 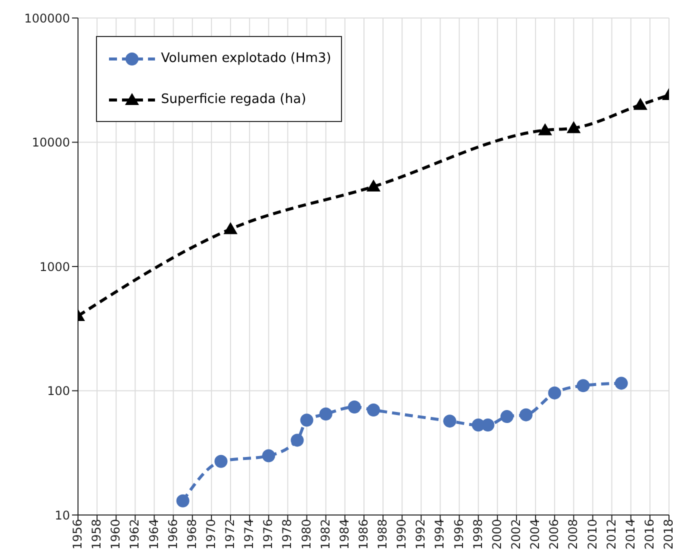 I want to click on x-tick-label: 1970, so click(x=211, y=534).